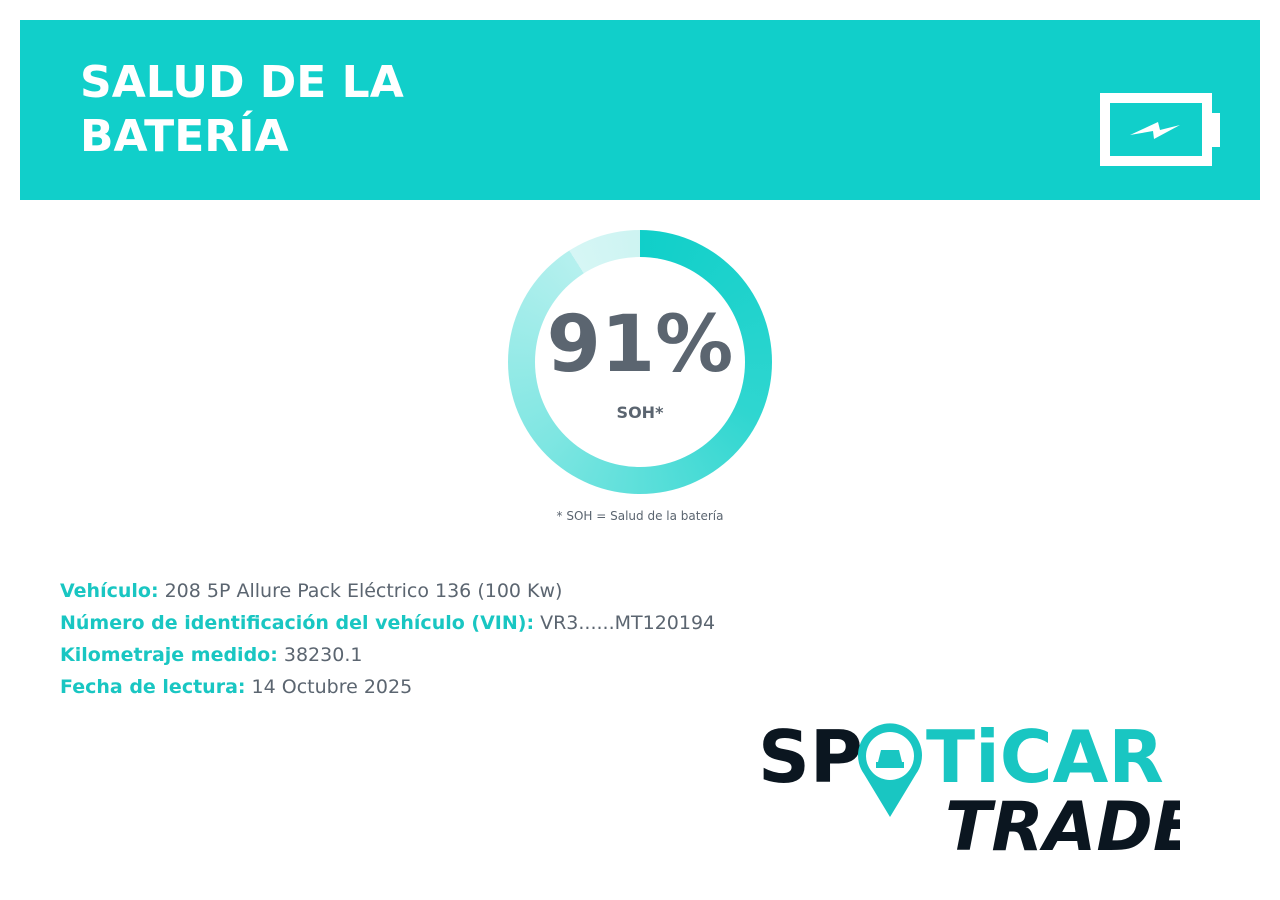 The height and width of the screenshot is (900, 1280). I want to click on logo-pin, so click(890, 770).